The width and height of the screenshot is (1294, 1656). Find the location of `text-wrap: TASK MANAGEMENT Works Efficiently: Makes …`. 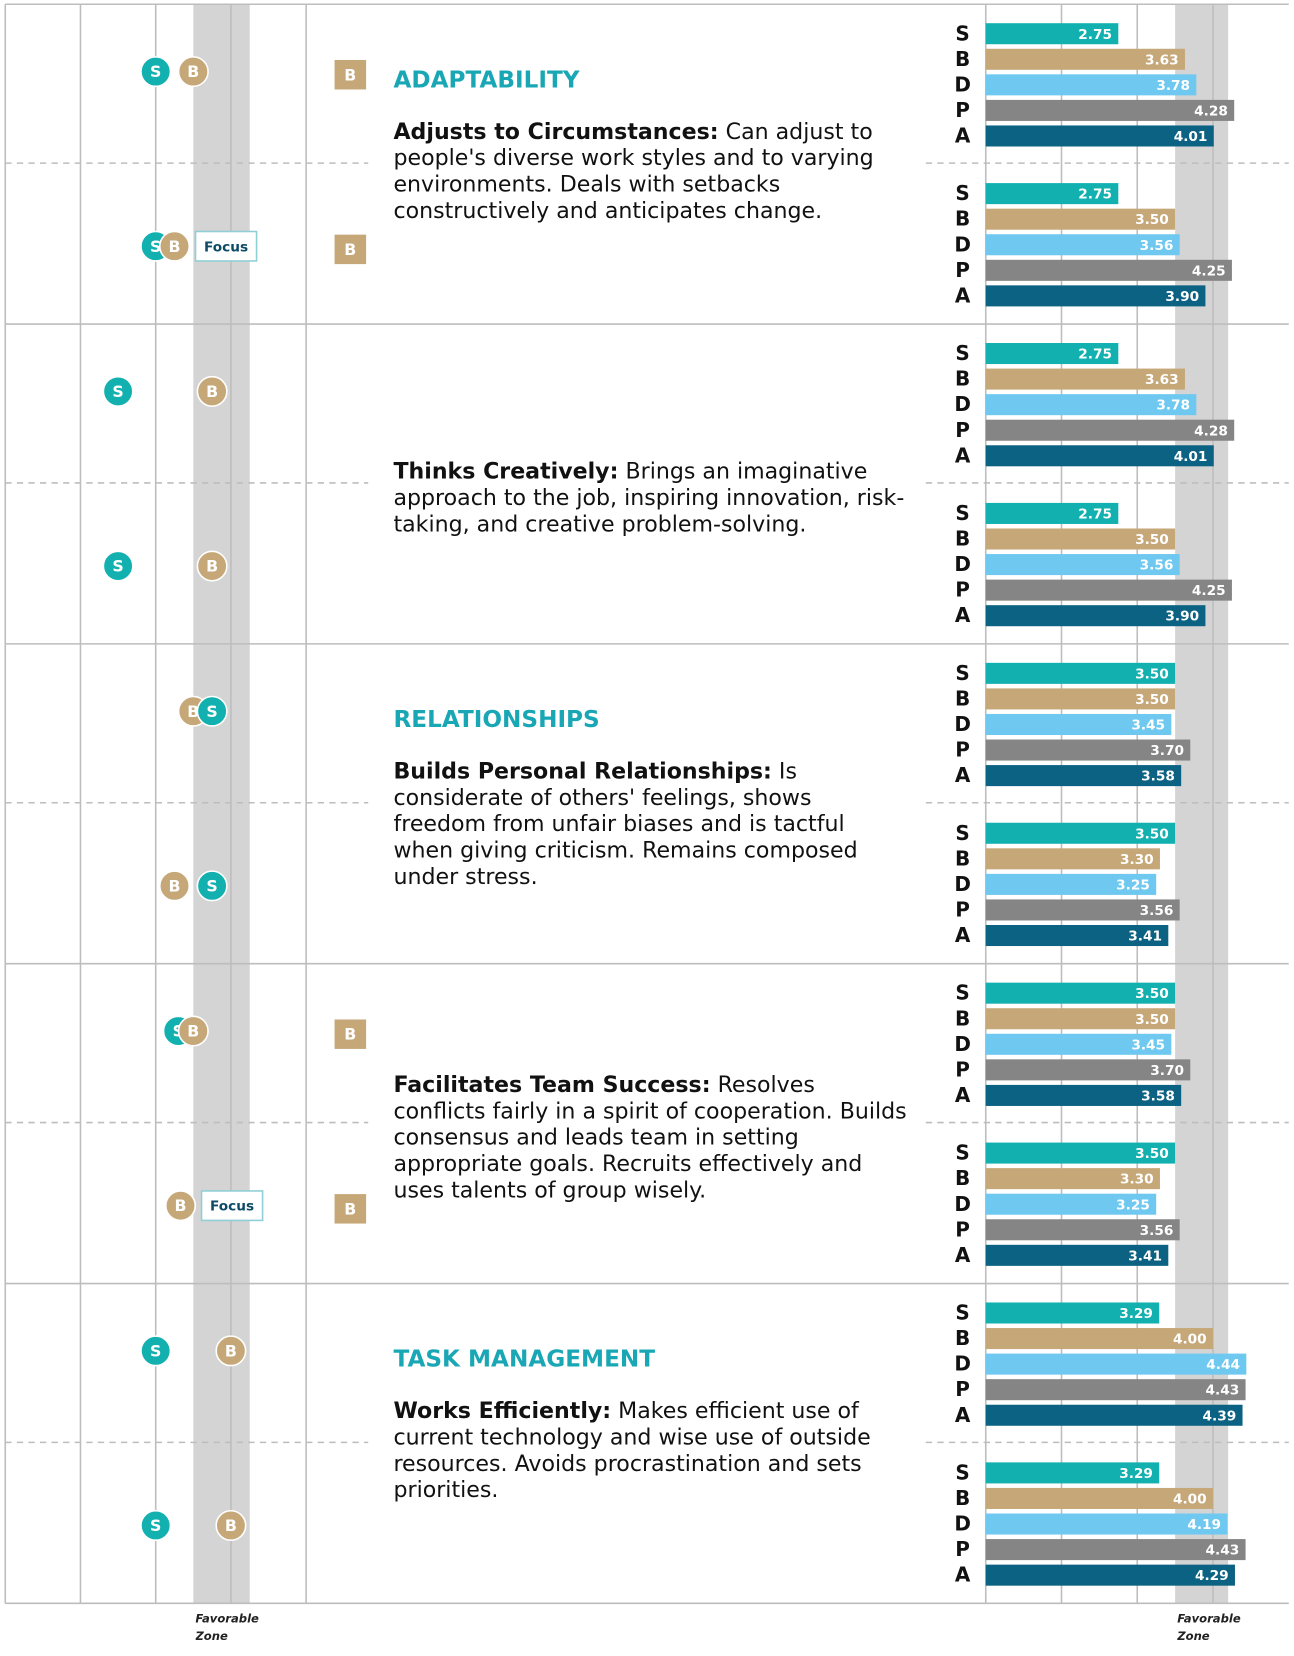

text-wrap: TASK MANAGEMENT Works Efficiently: Makes … is located at coordinates (650, 1457).